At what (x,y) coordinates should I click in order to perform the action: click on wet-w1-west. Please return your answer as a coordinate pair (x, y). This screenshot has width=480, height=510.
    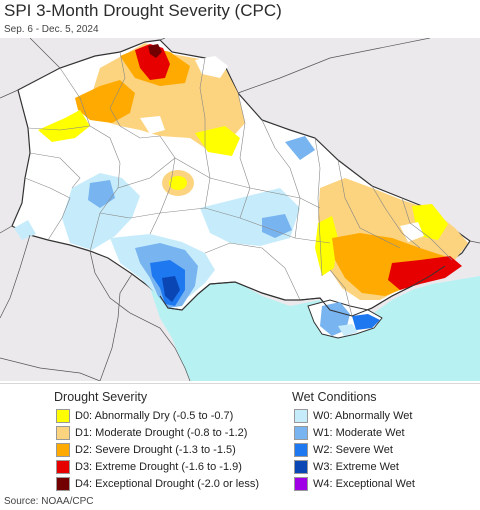
    Looking at the image, I should click on (101, 194).